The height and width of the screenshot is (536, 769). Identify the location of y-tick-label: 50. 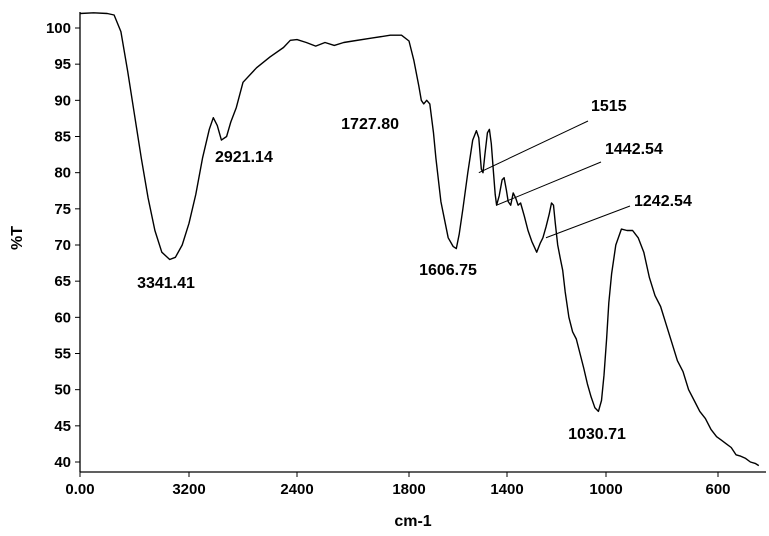
(62, 390).